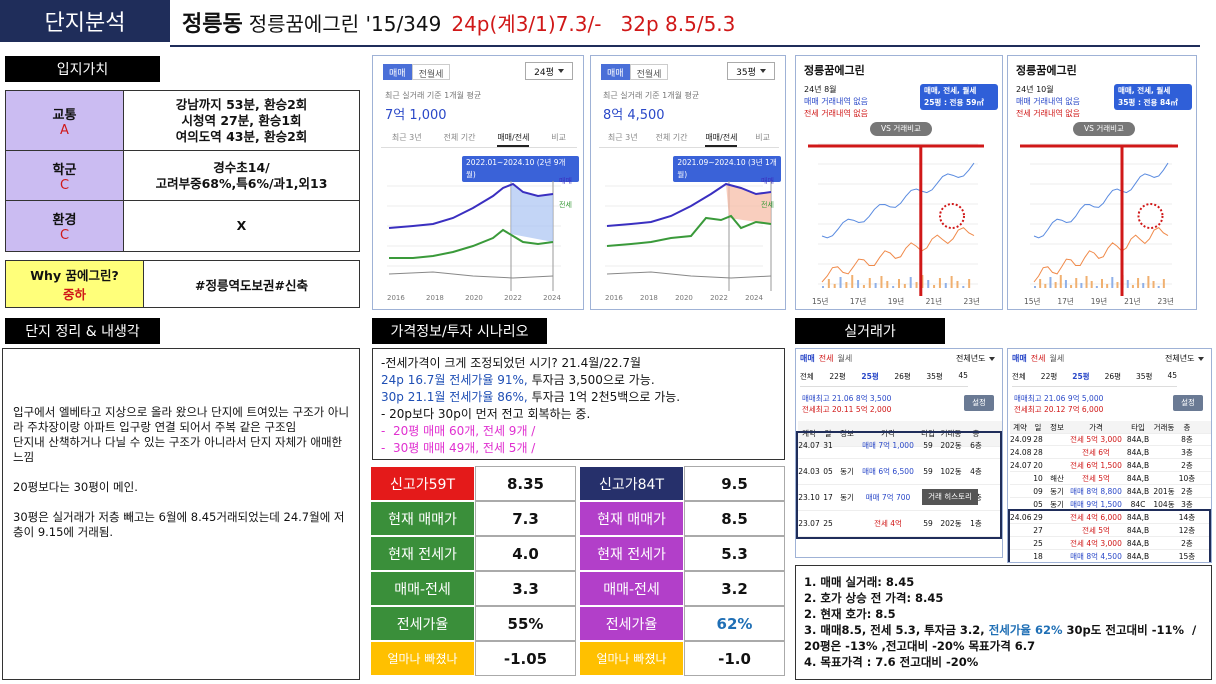 The height and width of the screenshot is (684, 1216). What do you see at coordinates (631, 553) in the screenshot?
I see `price-label: 현재 전세가` at bounding box center [631, 553].